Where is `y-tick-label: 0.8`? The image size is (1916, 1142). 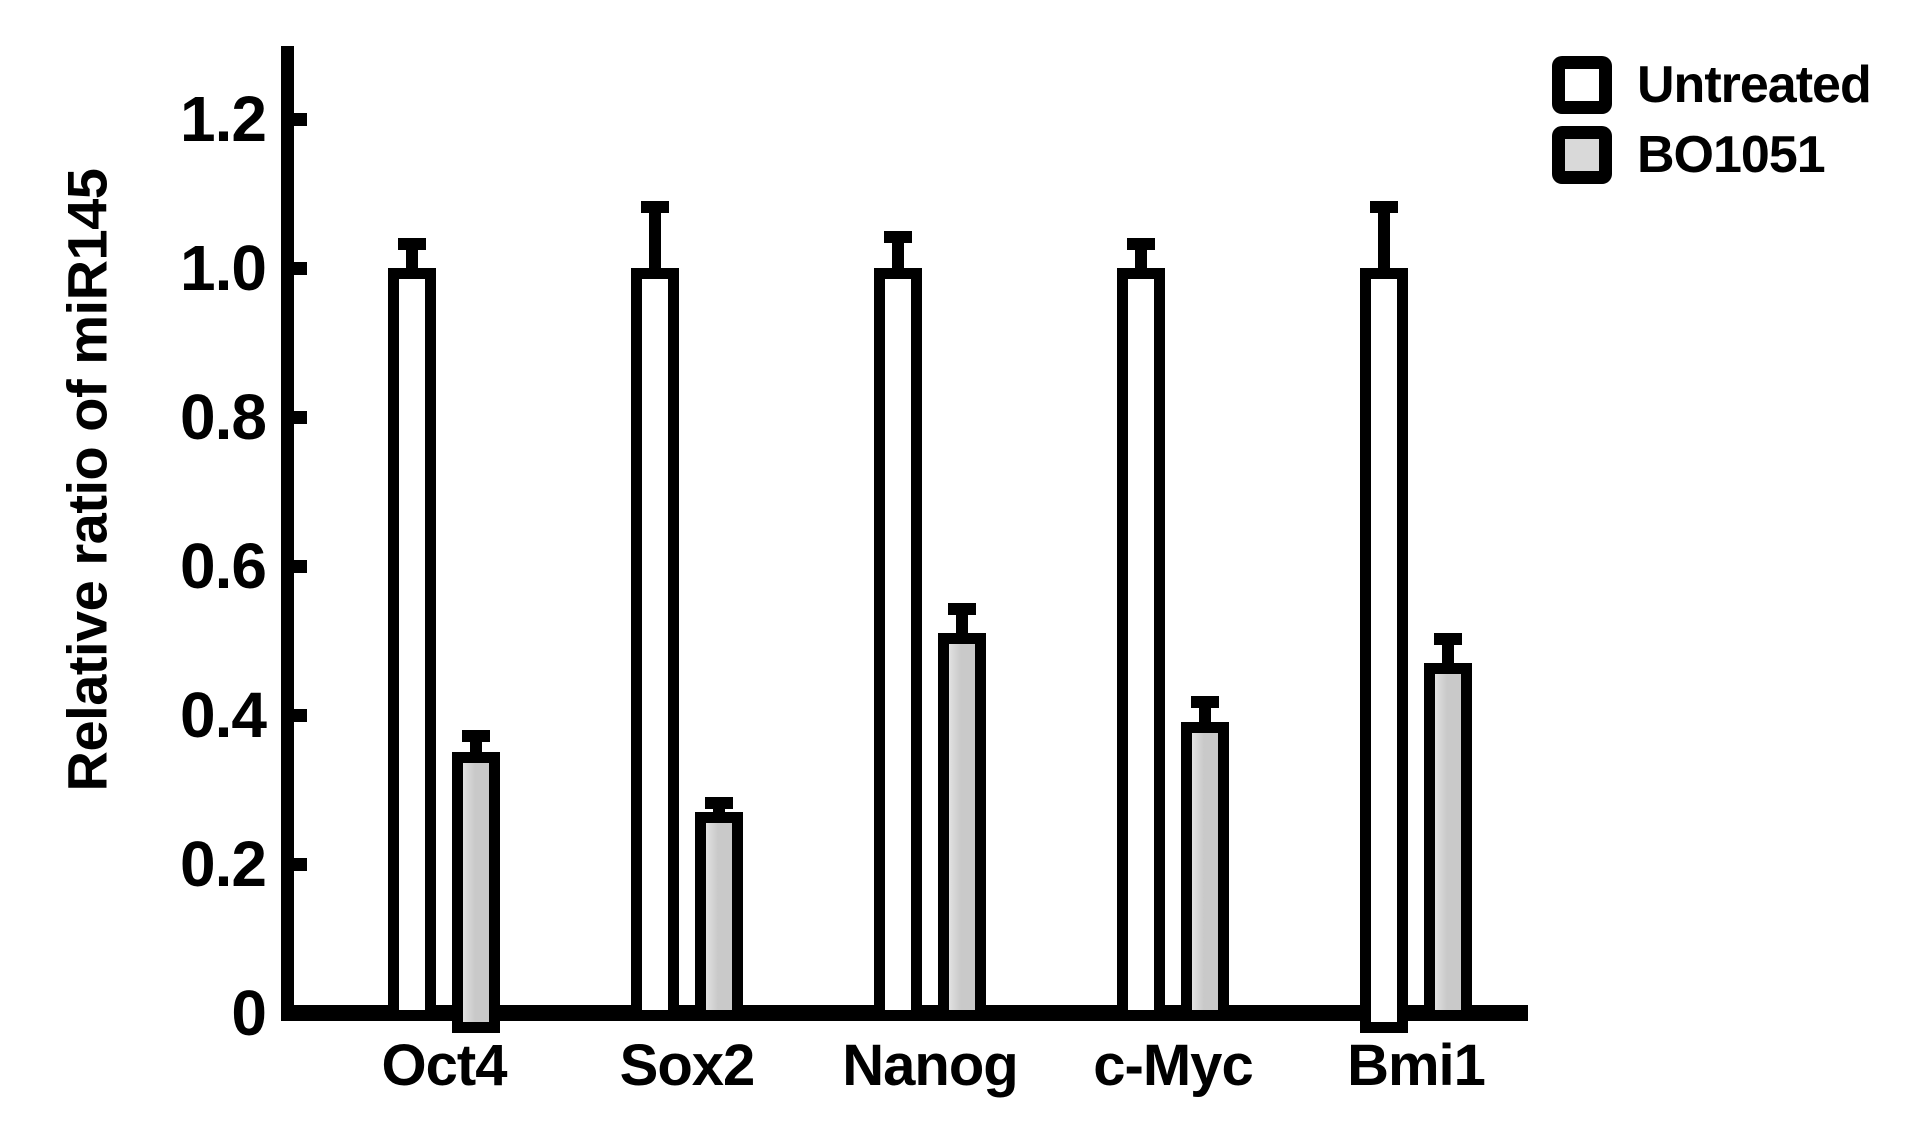 y-tick-label: 0.8 is located at coordinates (223, 417).